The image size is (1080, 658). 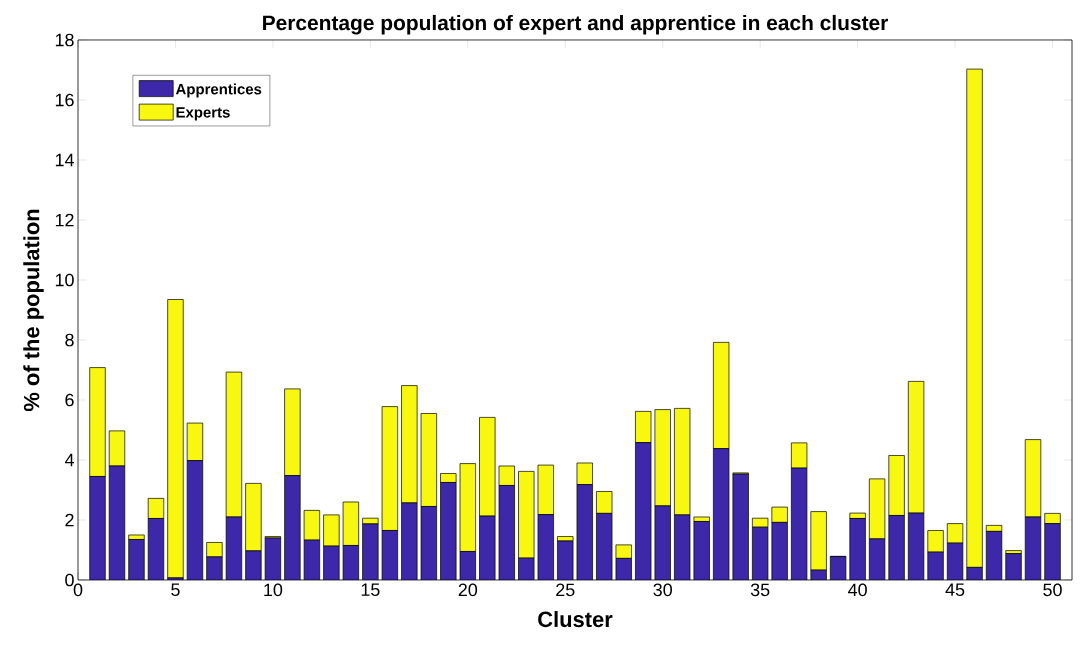 I want to click on x-axis-title: Cluster, so click(x=575, y=619).